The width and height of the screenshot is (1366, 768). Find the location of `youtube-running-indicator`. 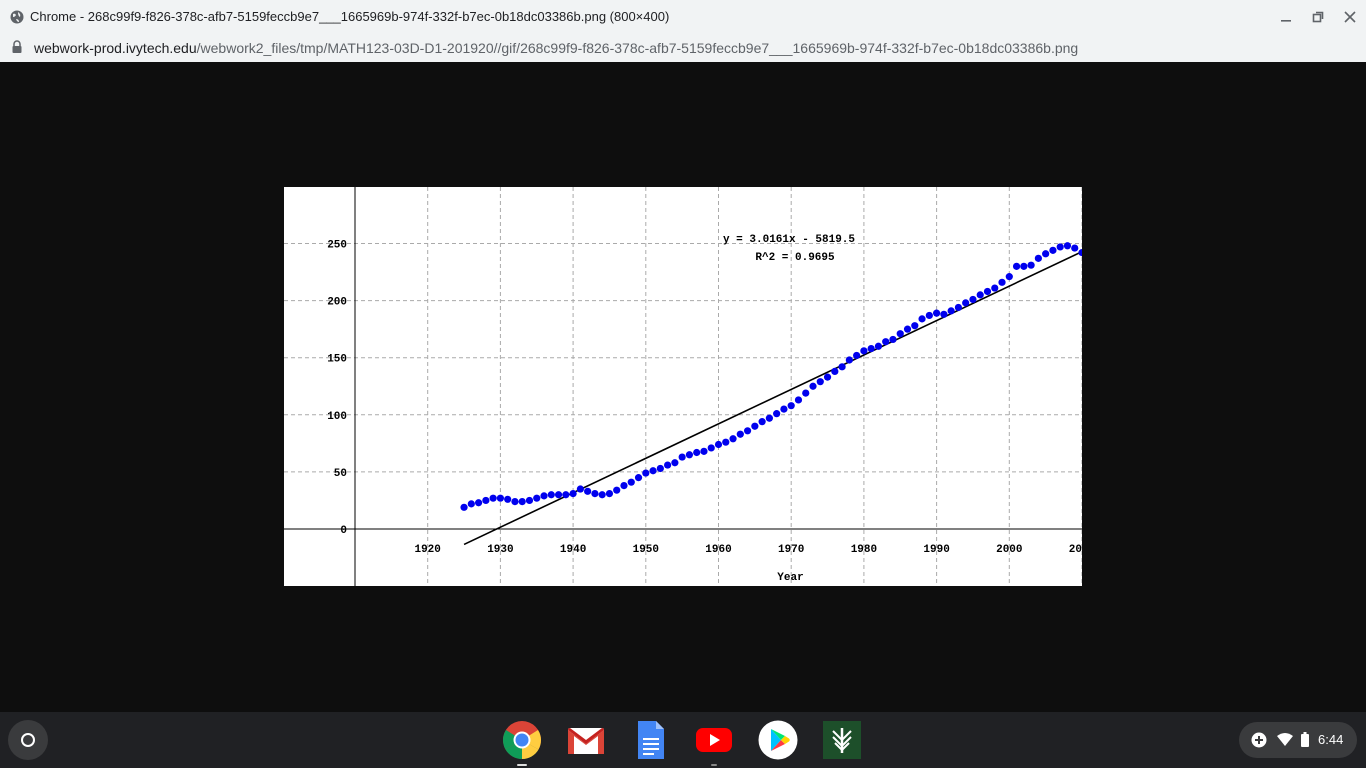

youtube-running-indicator is located at coordinates (714, 765).